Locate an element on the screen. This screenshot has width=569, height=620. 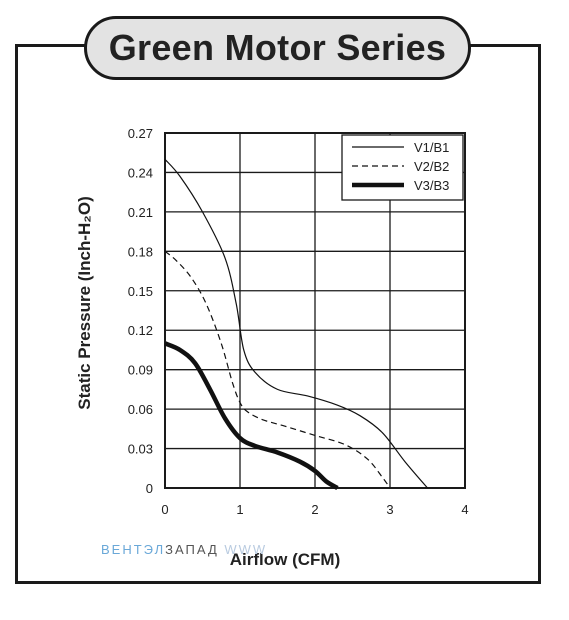
x-tick-label: 3 is located at coordinates (389, 509).